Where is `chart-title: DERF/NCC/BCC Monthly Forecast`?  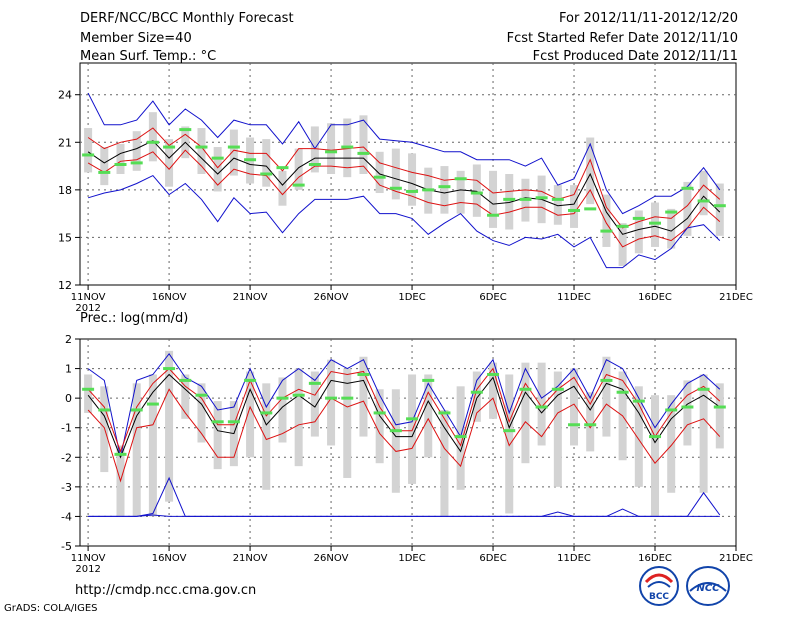 chart-title: DERF/NCC/BCC Monthly Forecast is located at coordinates (187, 18).